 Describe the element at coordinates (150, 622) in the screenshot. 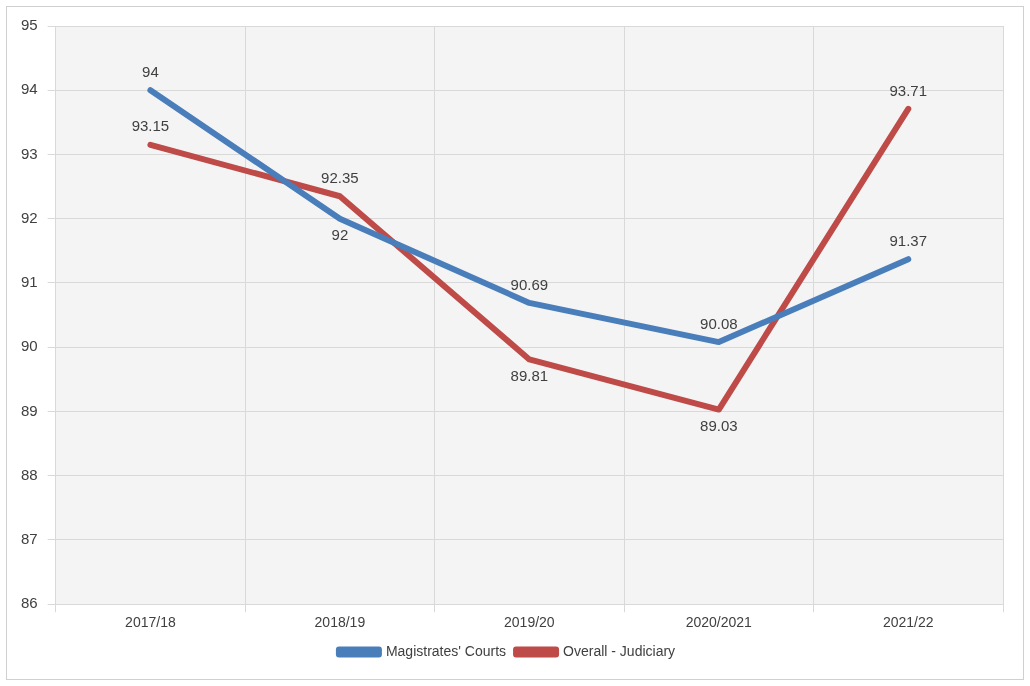

I see `x-tick-label: 2017/18` at that location.